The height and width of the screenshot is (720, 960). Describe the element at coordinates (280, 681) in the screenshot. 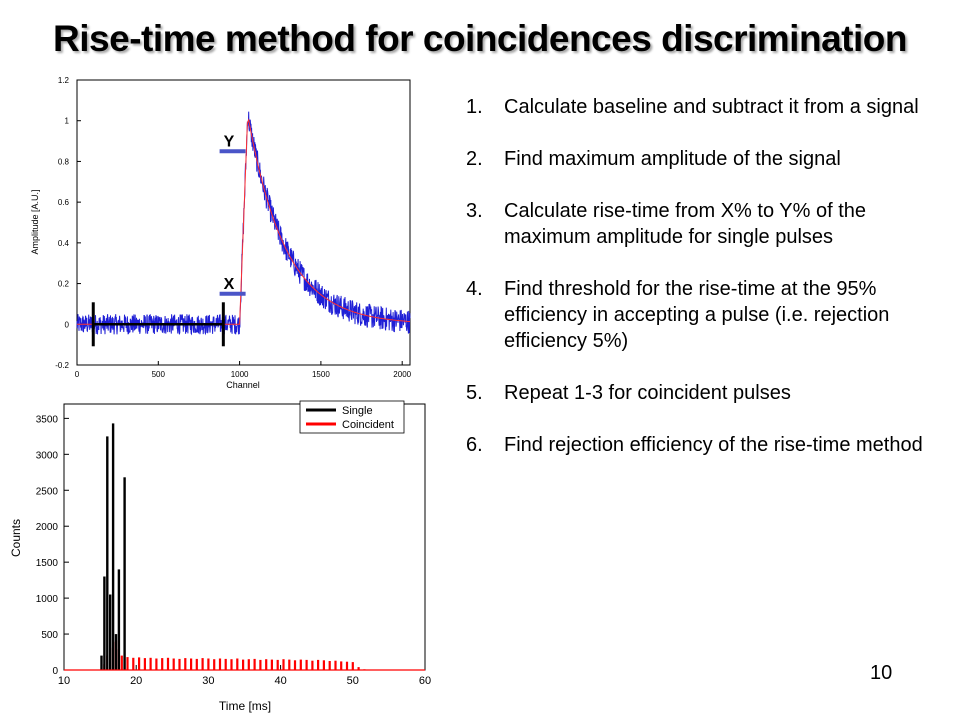

I see `histogram-x-tick-label: 40` at that location.